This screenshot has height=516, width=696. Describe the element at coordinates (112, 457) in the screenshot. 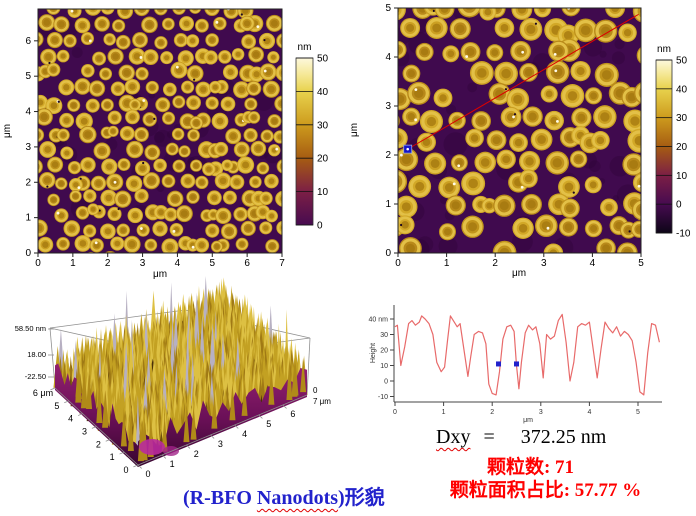

I see `surface-y-tick: 1` at that location.